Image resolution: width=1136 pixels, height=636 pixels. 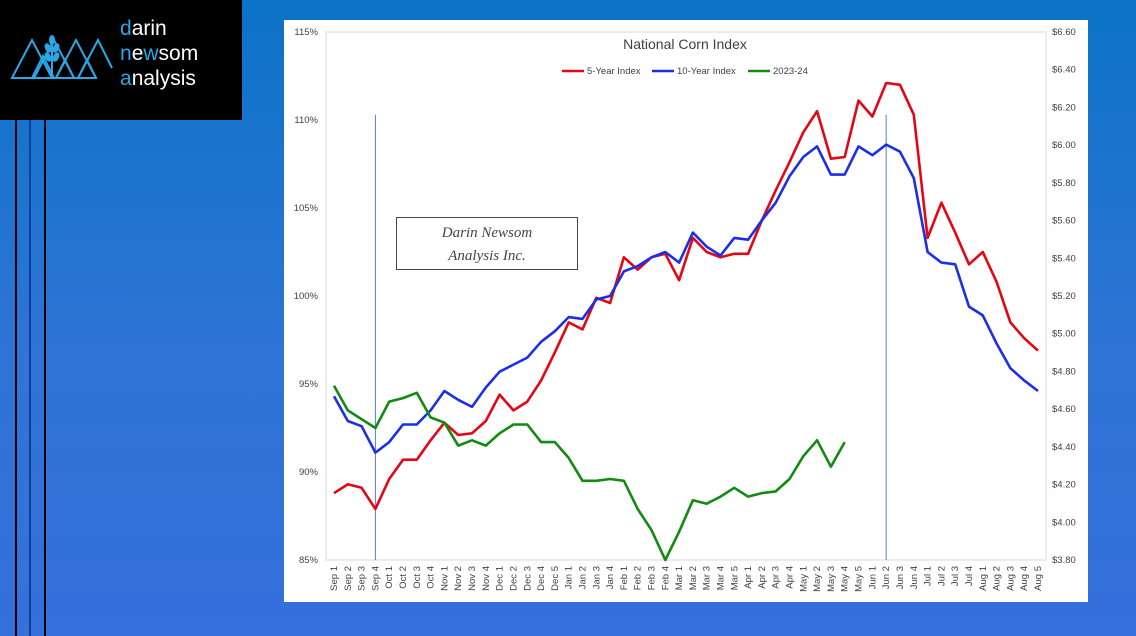 I want to click on watermark-line1: Darin Newsom, so click(x=487, y=233).